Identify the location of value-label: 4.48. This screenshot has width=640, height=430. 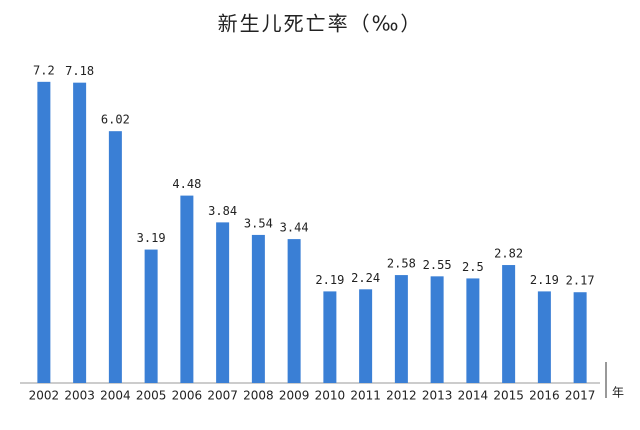
(186, 184).